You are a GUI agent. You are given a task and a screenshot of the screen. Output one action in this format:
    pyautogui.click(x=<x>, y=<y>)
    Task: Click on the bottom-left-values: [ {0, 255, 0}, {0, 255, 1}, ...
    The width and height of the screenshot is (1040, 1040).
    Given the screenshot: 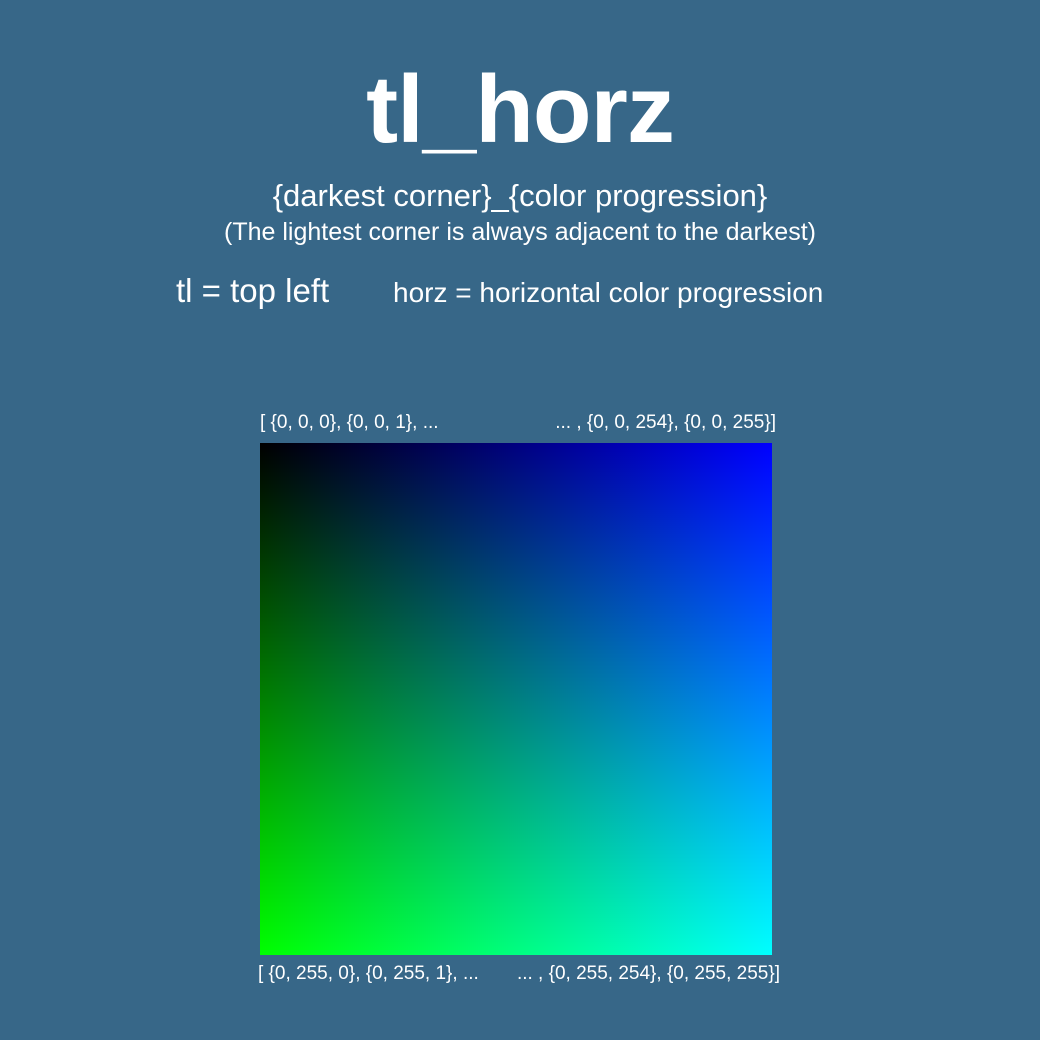 What is the action you would take?
    pyautogui.click(x=368, y=973)
    